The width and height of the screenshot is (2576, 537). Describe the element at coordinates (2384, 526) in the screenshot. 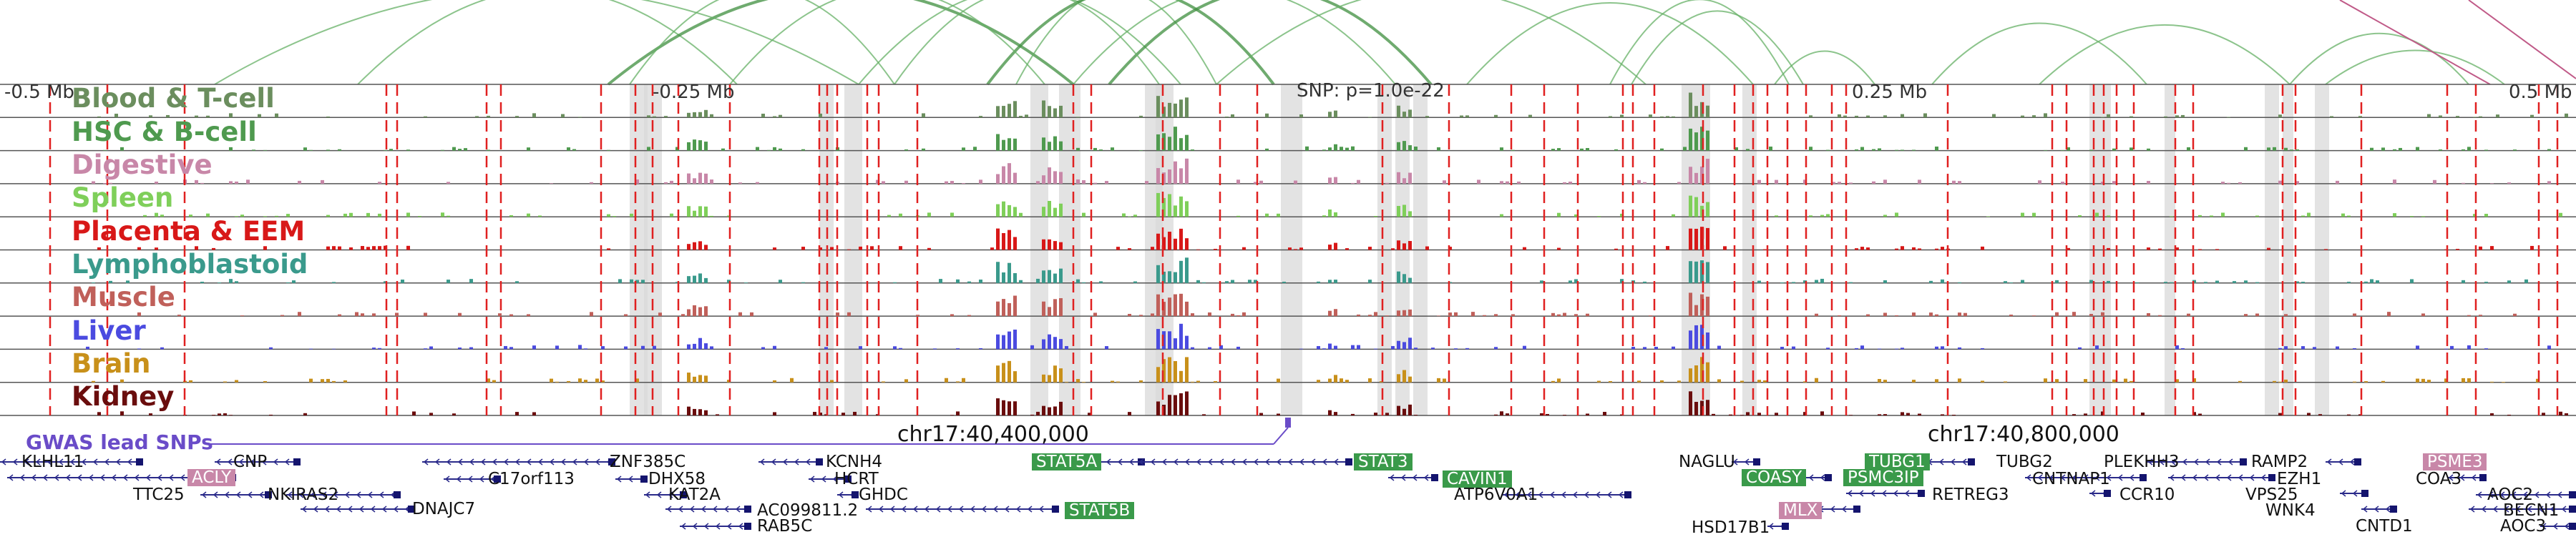

I see `gene-label: CNTD1` at that location.